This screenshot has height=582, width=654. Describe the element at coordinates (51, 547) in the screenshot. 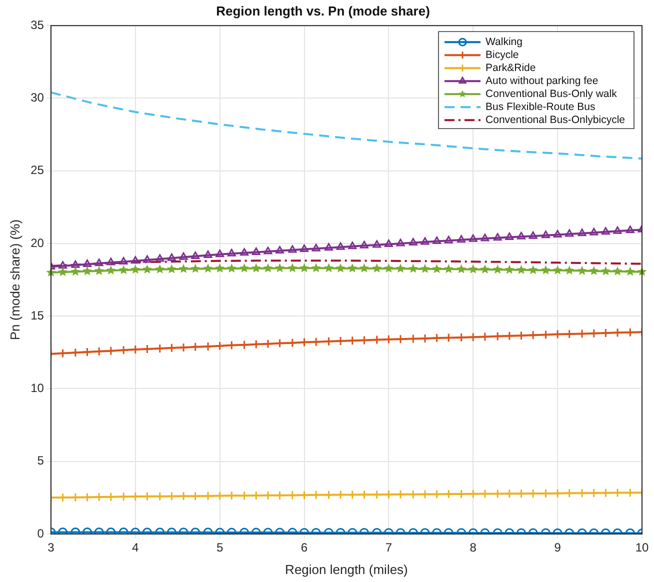

I see `x-tick-label: 3` at that location.